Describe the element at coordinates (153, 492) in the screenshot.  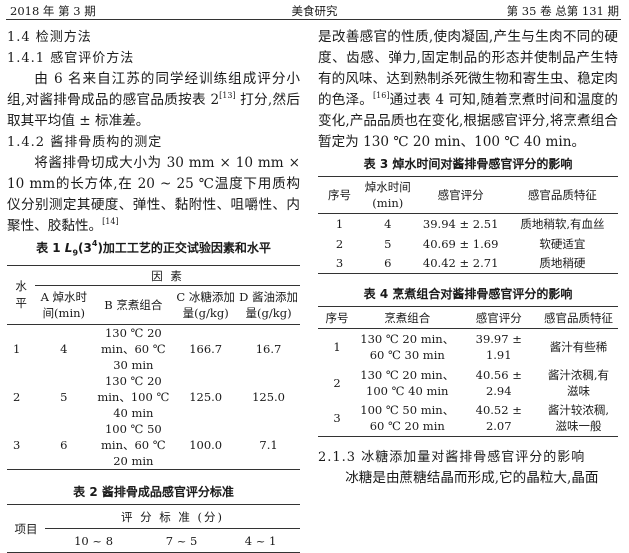
I see `table2-caption: 表 2 酱排骨成品感官评分标准` at that location.